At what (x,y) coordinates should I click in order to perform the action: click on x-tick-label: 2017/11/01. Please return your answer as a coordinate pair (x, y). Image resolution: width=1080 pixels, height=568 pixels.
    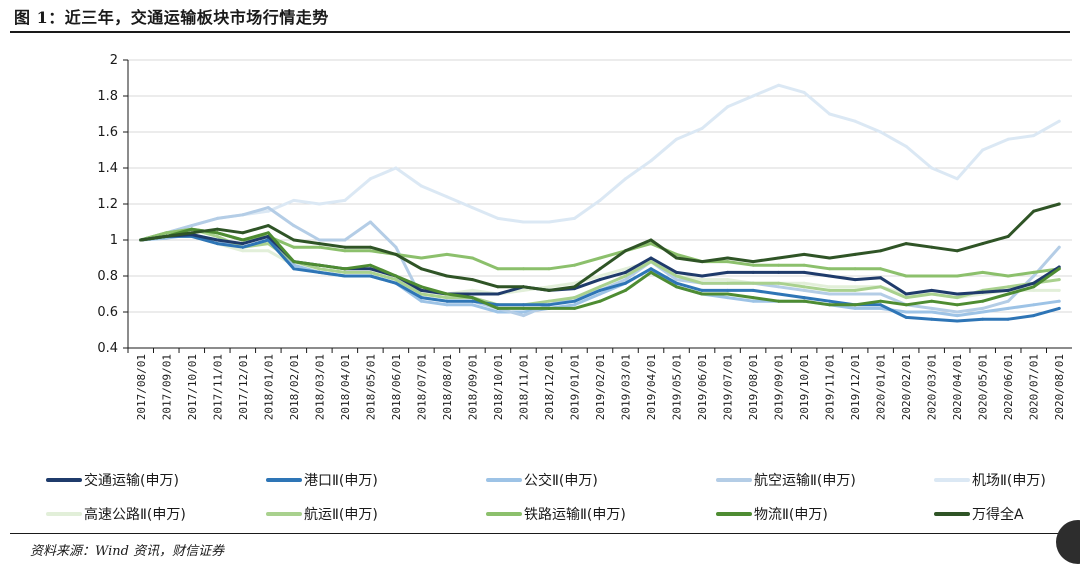
    Looking at the image, I should click on (217, 387).